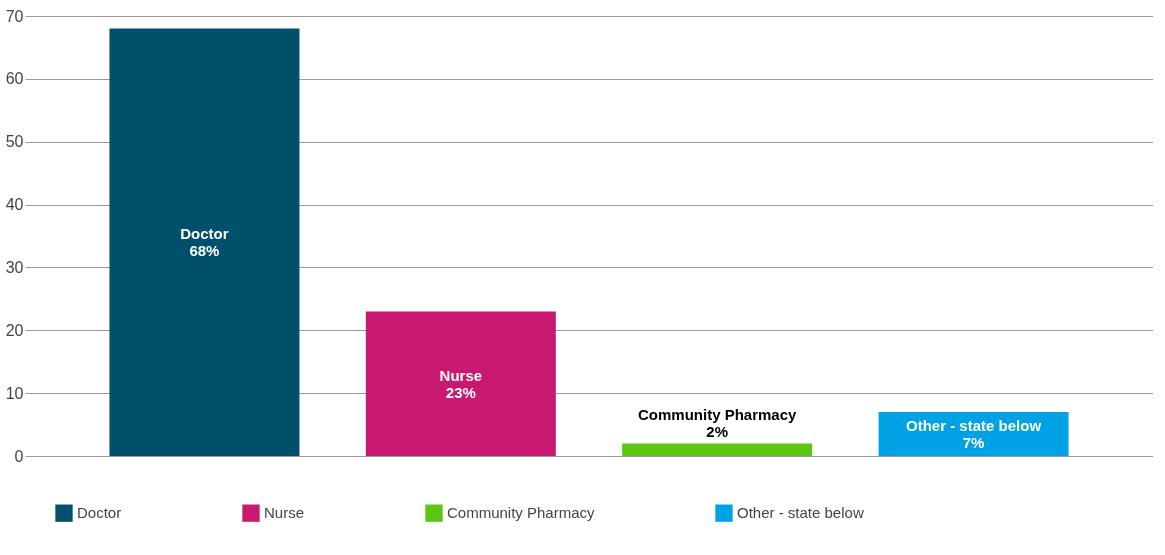 The height and width of the screenshot is (555, 1165). Describe the element at coordinates (717, 432) in the screenshot. I see `data-label: 2%` at that location.